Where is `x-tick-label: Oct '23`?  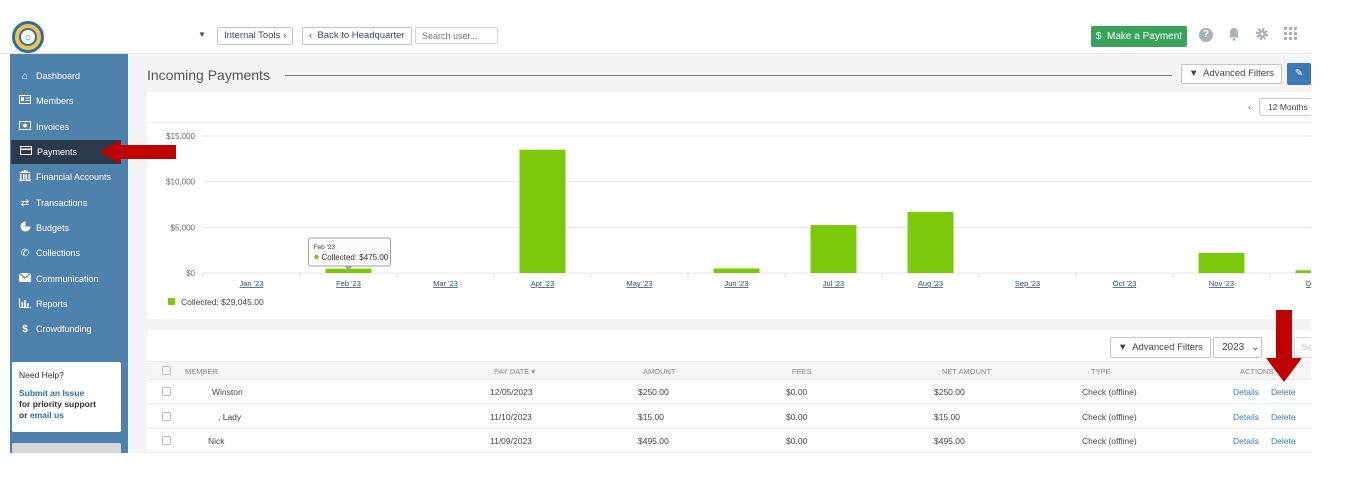
x-tick-label: Oct '23 is located at coordinates (1125, 283).